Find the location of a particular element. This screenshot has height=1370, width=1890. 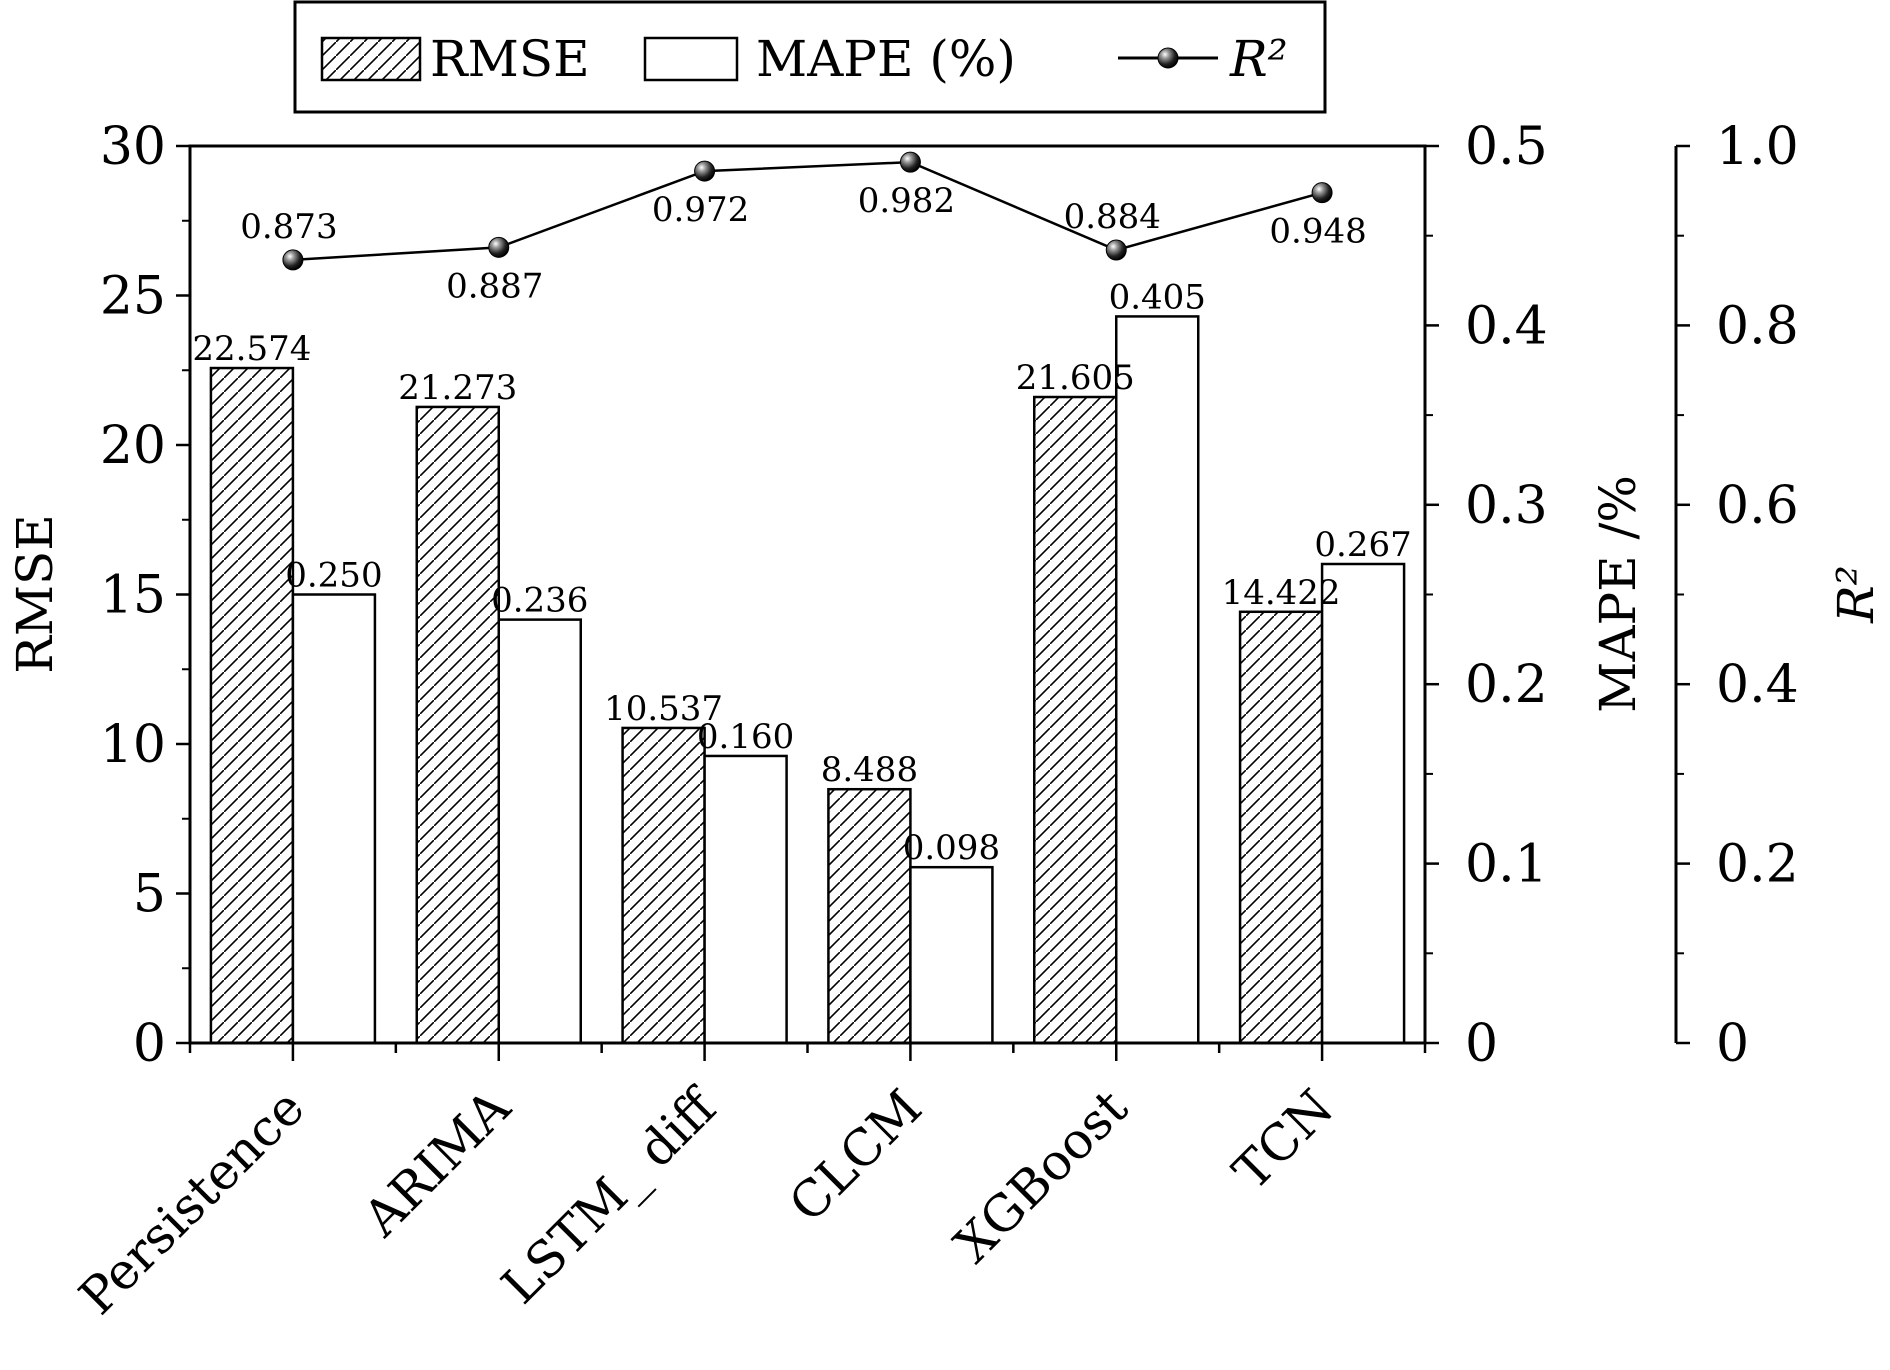

y-left-tick-label: 25 is located at coordinates (133, 297).